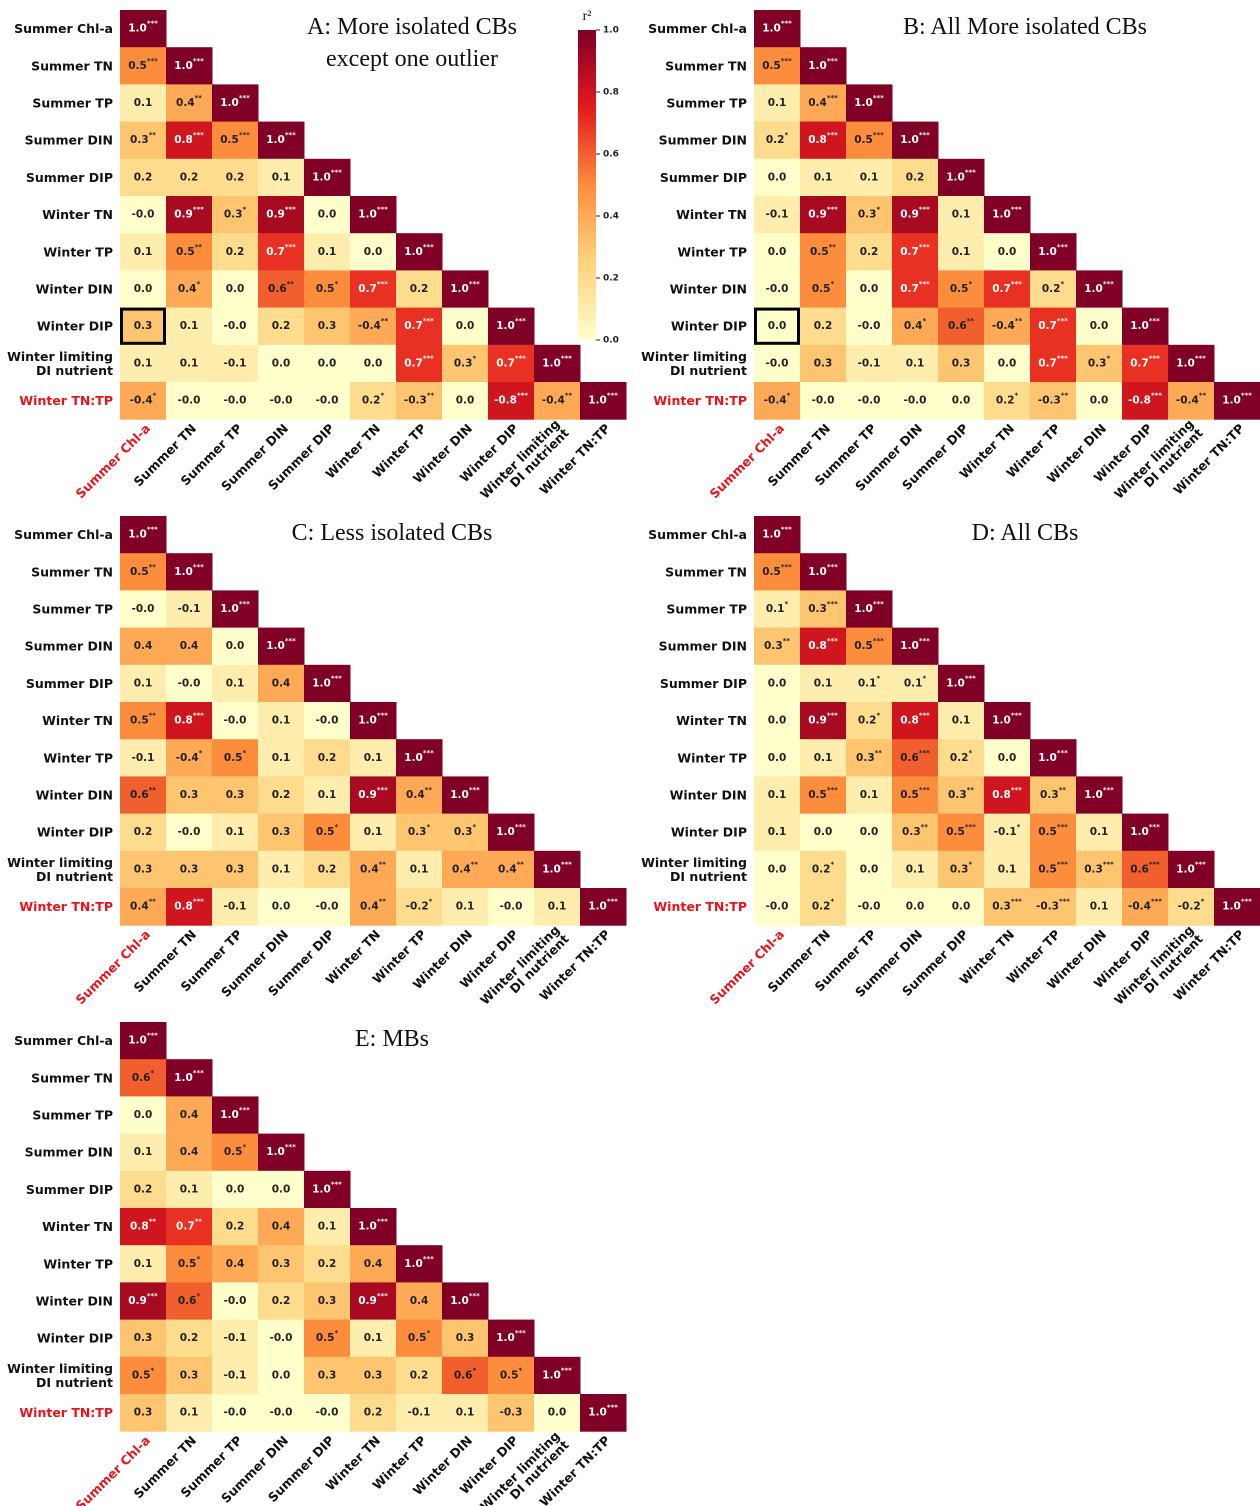 The height and width of the screenshot is (1506, 1260). What do you see at coordinates (703, 683) in the screenshot?
I see `row-label: Summer DIP` at bounding box center [703, 683].